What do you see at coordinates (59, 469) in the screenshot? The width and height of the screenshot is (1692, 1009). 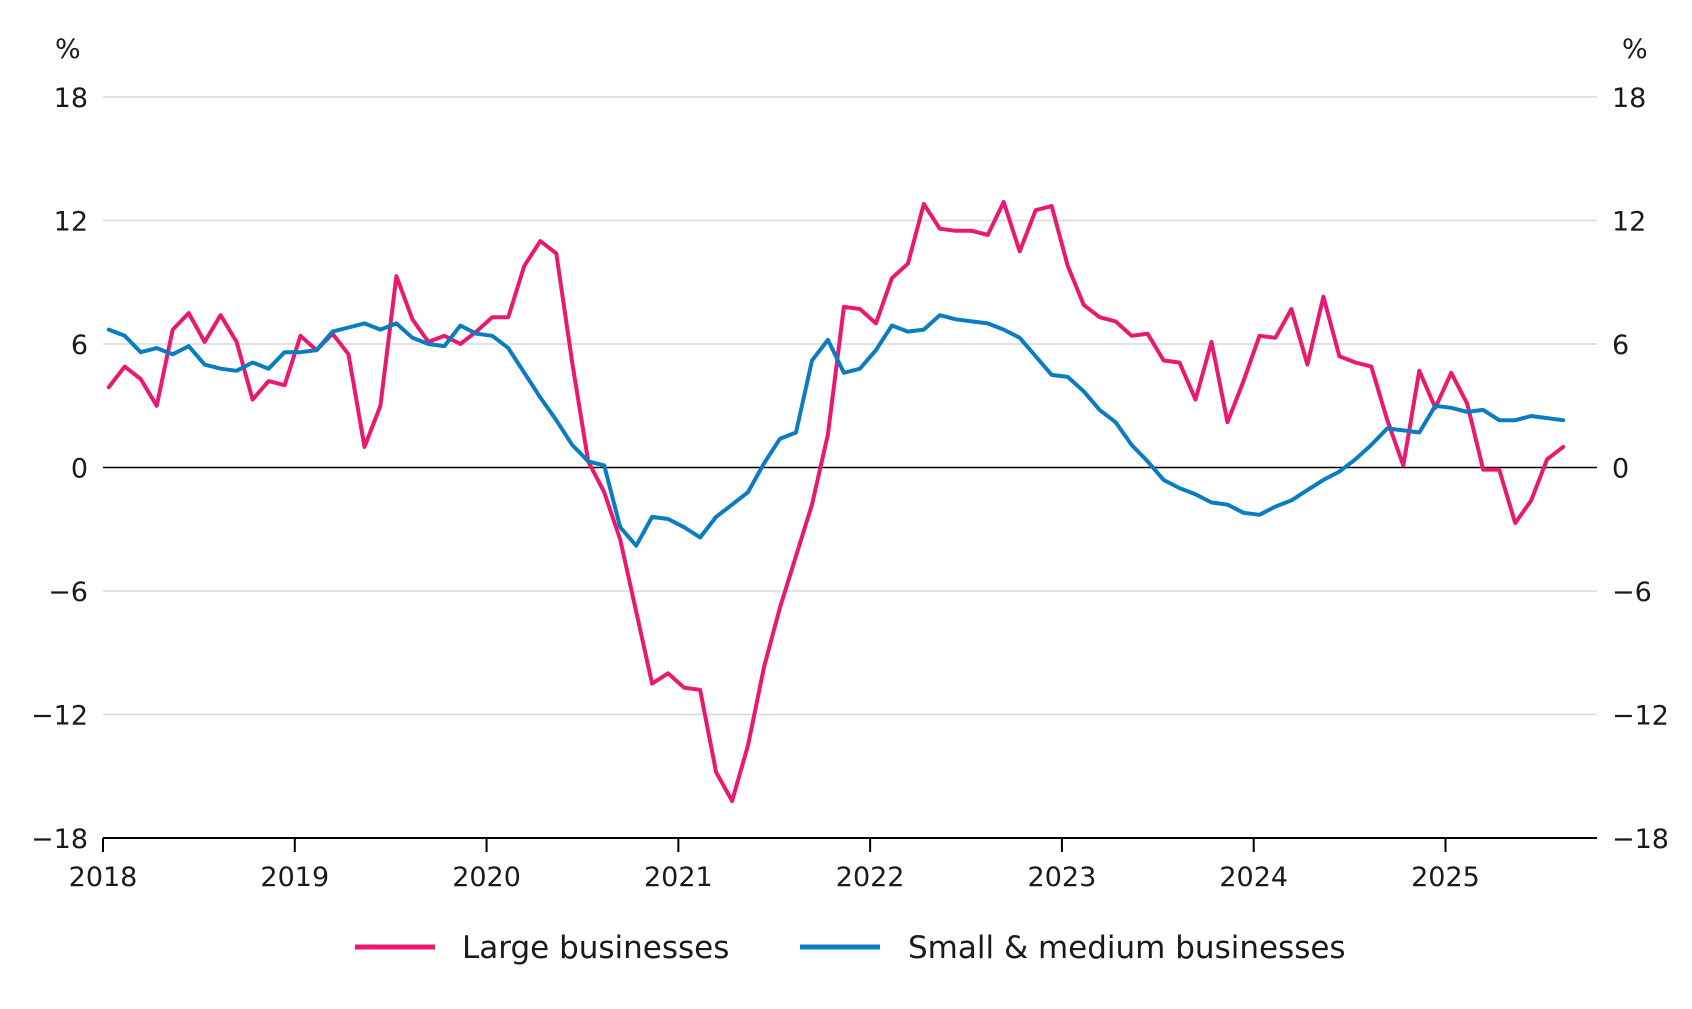 I see `y-axis-left: 18 12 6 0 −6 −12 −18` at bounding box center [59, 469].